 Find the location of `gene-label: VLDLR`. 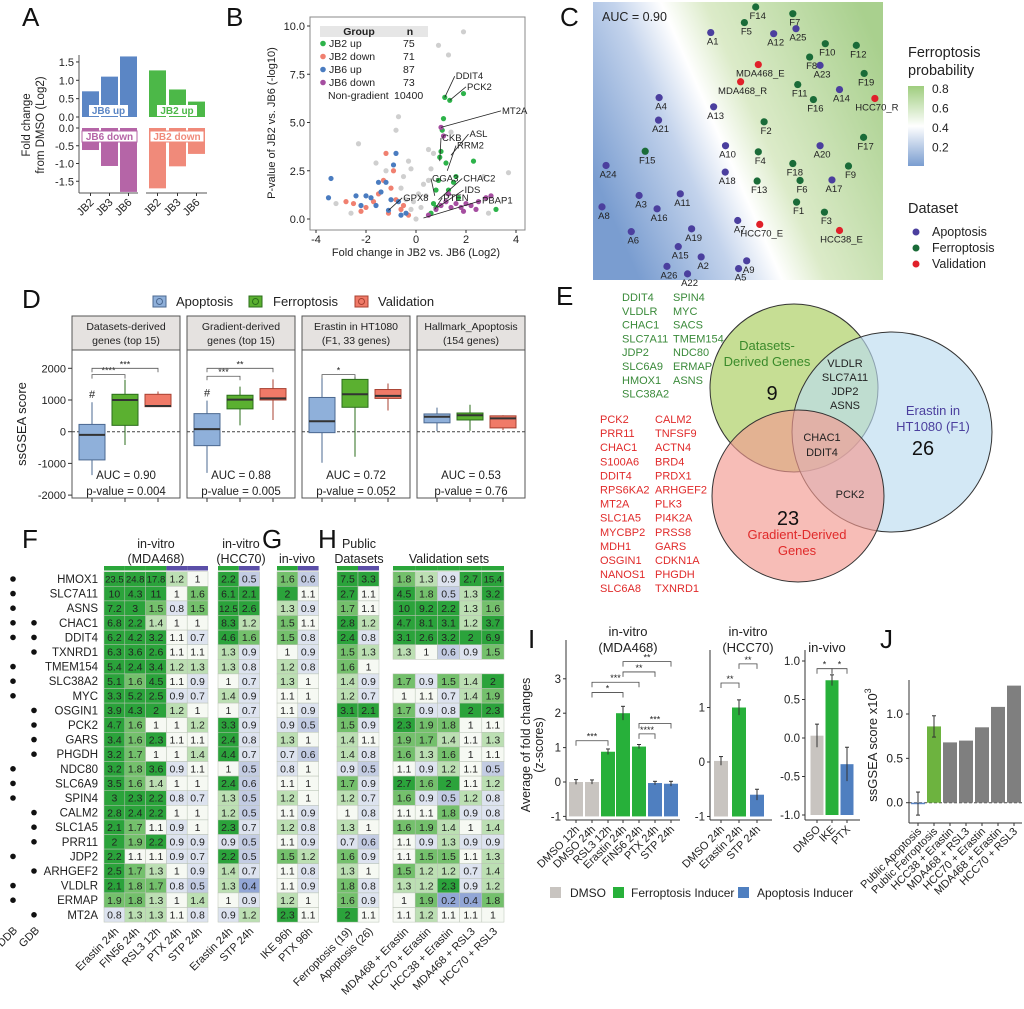

gene-label: VLDLR is located at coordinates (79, 887).